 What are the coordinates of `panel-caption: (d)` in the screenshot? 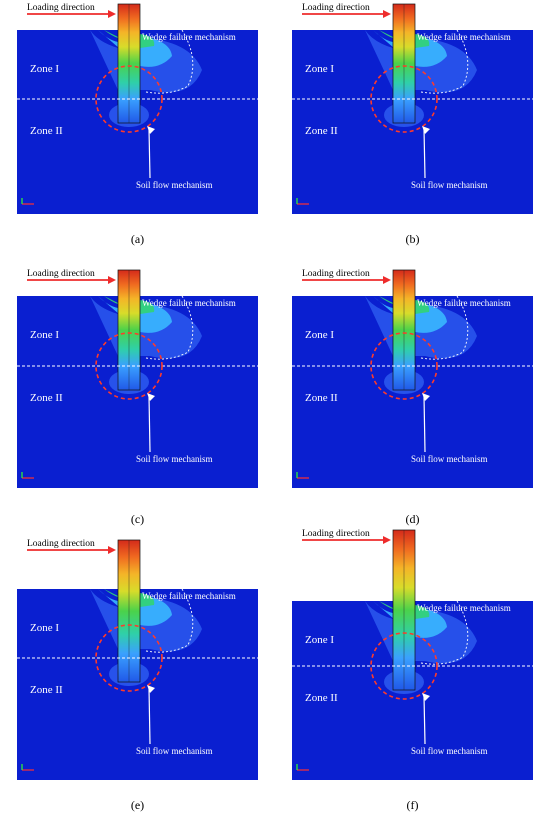 It's located at (412, 519).